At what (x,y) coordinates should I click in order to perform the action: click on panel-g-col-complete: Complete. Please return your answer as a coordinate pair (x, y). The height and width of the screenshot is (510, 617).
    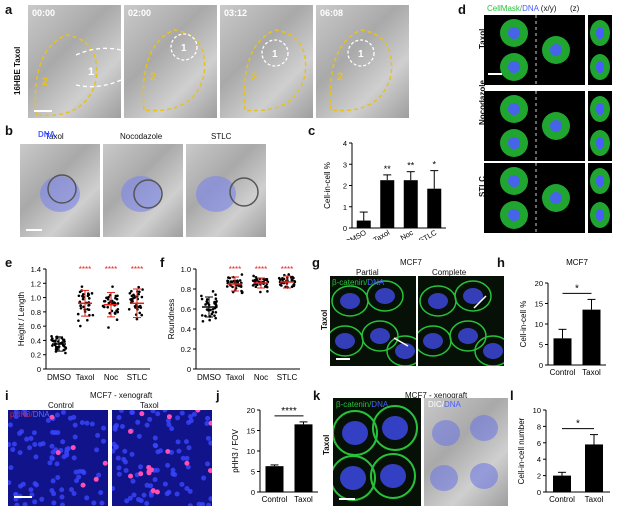
    Looking at the image, I should click on (449, 272).